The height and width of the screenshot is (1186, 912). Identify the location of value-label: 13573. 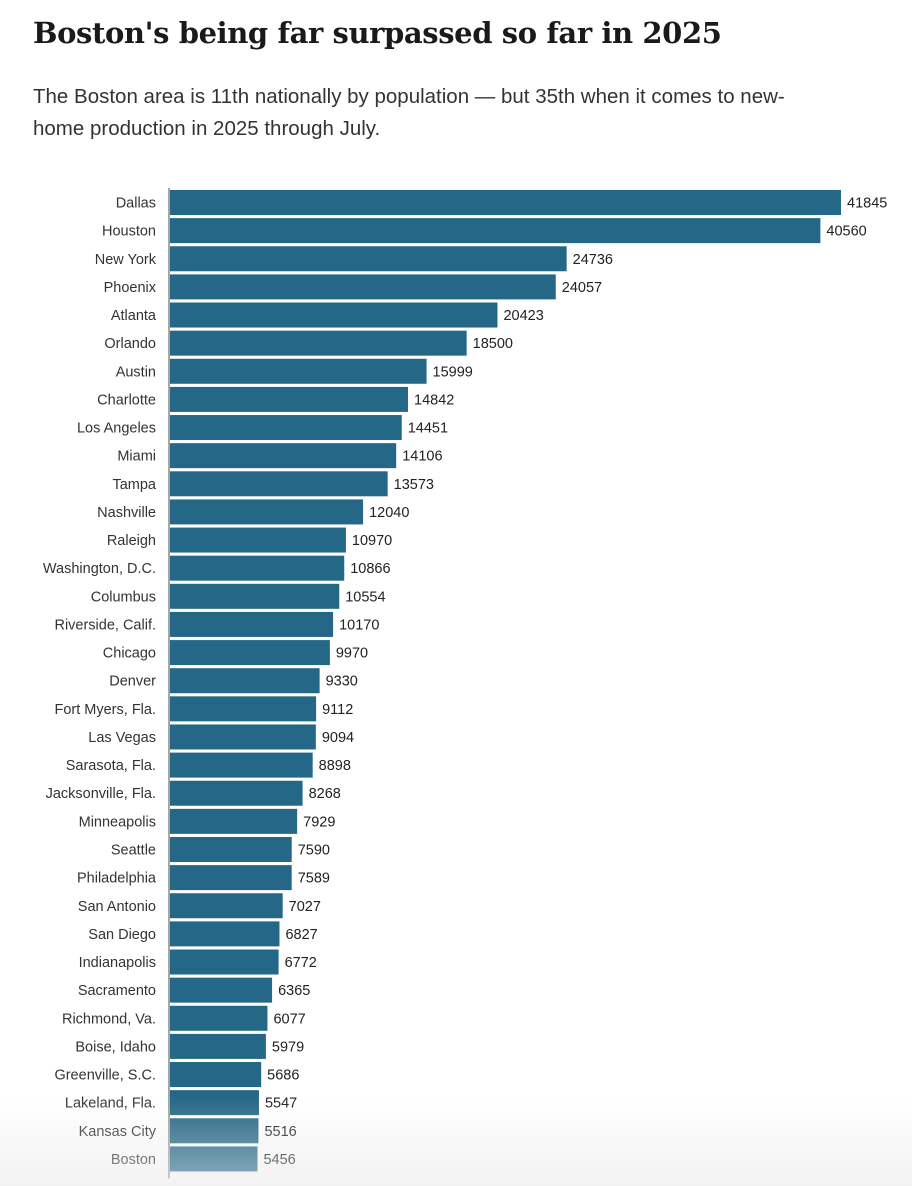
(414, 485).